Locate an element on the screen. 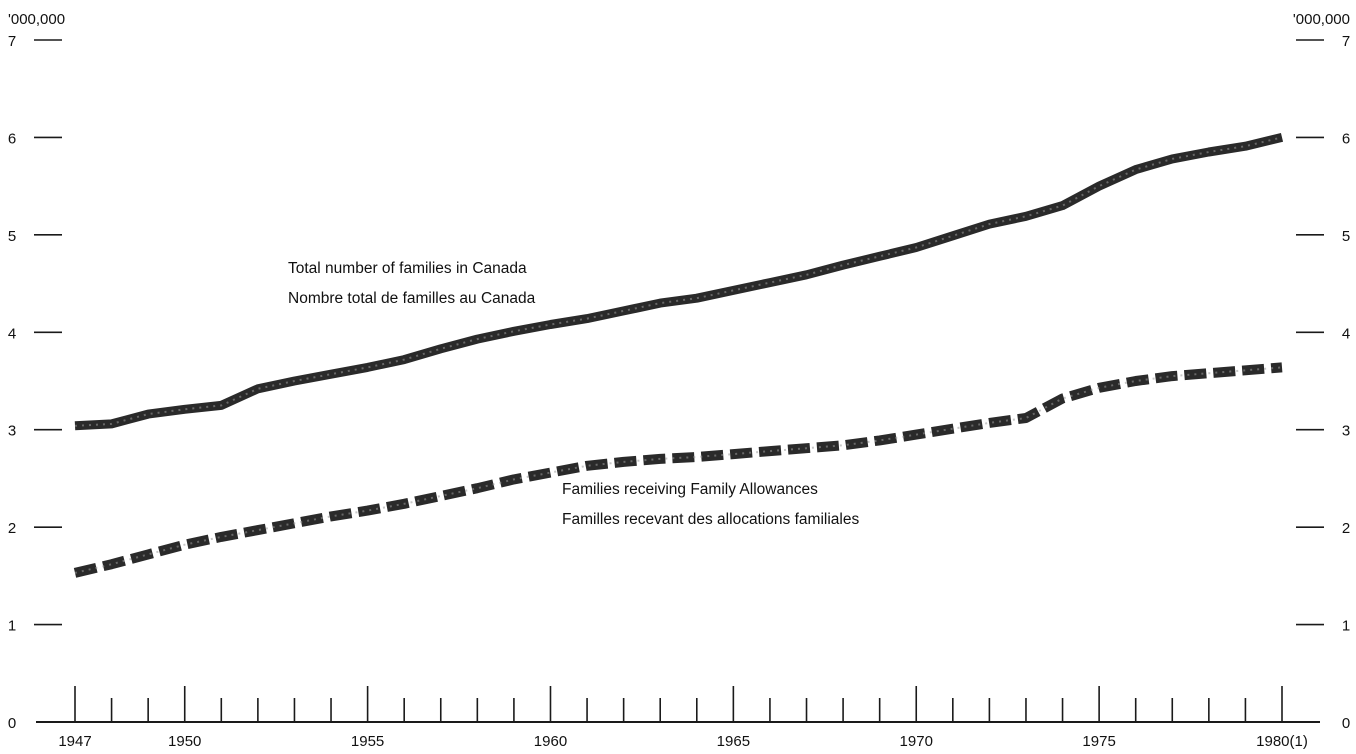 This screenshot has width=1356, height=754. y-tick-label-left: 0 is located at coordinates (12, 723).